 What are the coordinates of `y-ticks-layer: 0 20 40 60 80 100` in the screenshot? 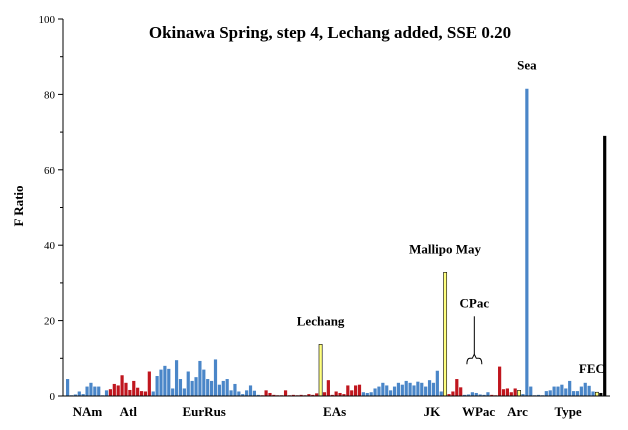 It's located at (51, 208).